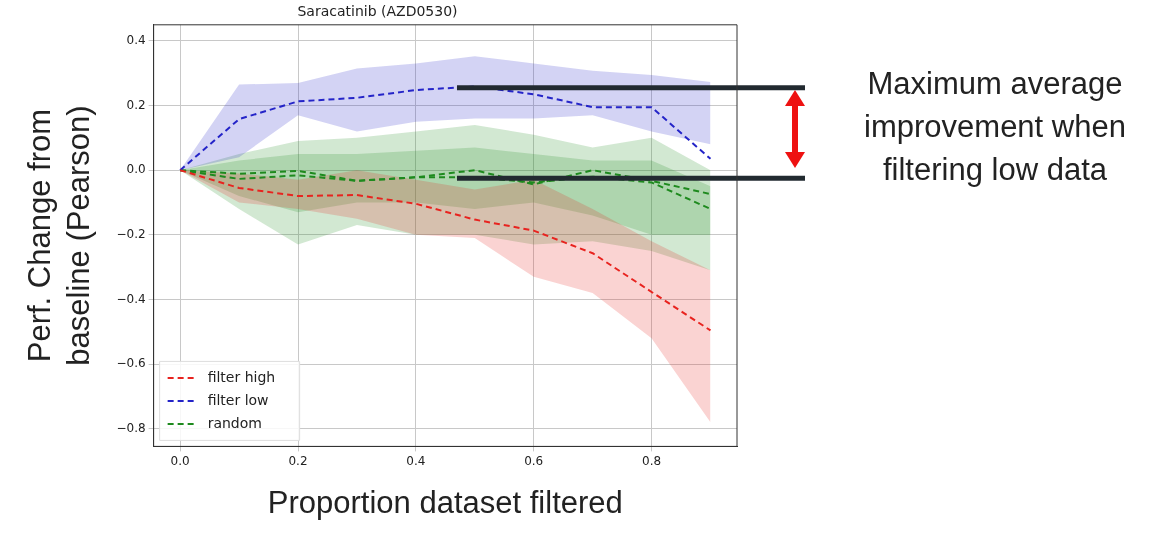 This screenshot has width=1173, height=533. What do you see at coordinates (180, 460) in the screenshot?
I see `x-tick-label: 0.0` at bounding box center [180, 460].